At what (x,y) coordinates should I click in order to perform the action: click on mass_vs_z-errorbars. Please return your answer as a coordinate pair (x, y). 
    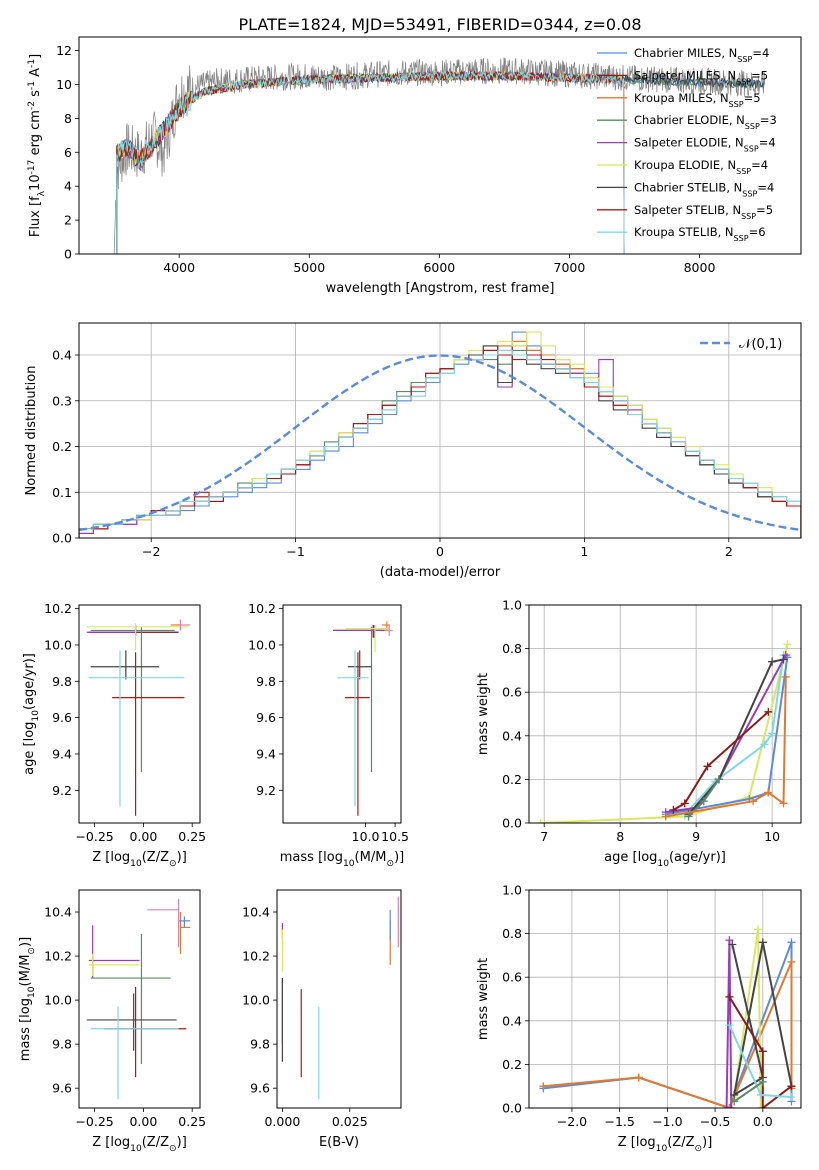
    Looking at the image, I should click on (138, 999).